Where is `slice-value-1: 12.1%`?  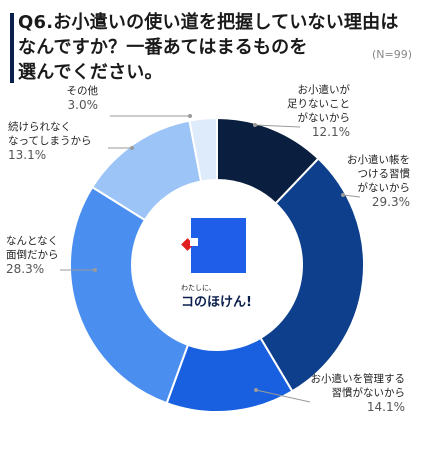
slice-value-1: 12.1% is located at coordinates (331, 132).